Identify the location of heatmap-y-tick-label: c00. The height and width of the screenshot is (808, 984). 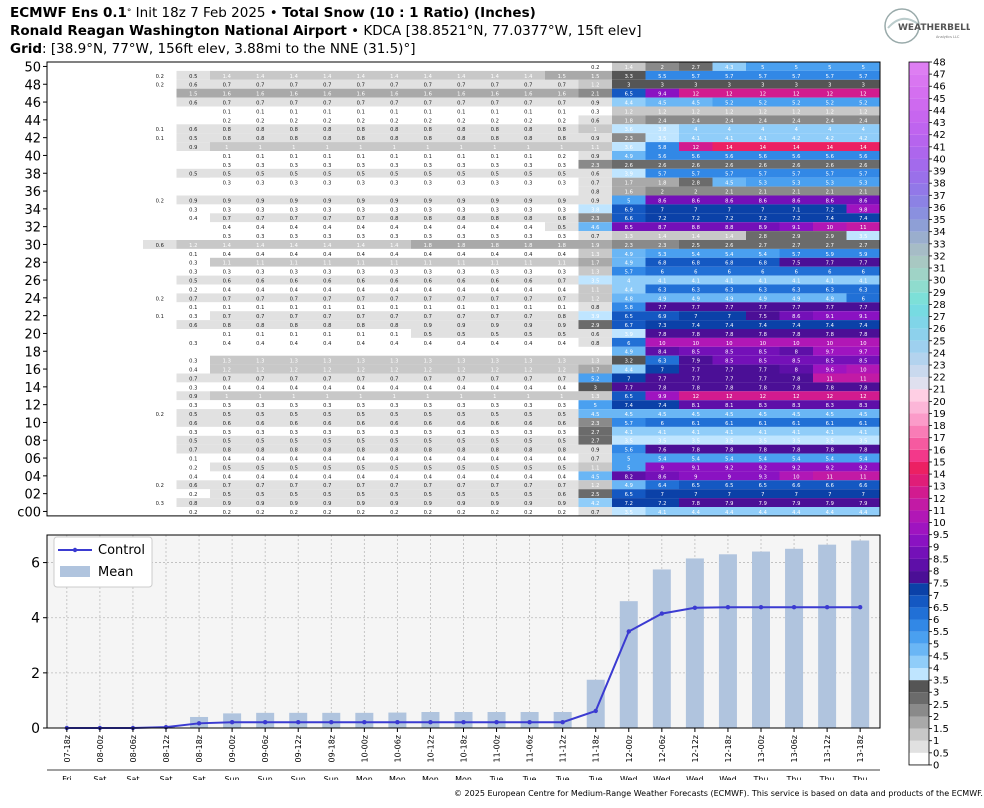
(29, 512).